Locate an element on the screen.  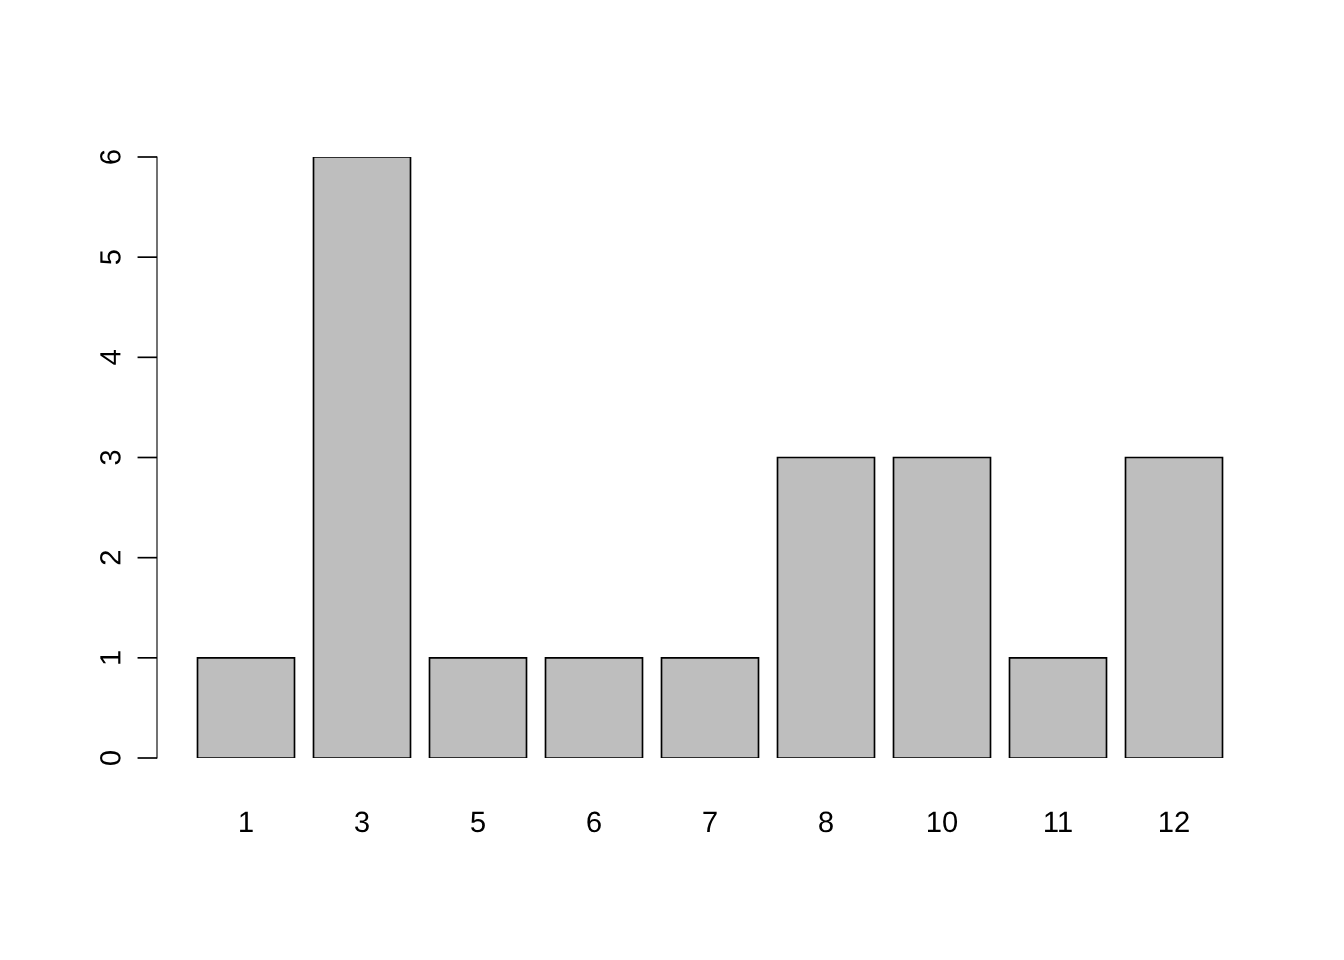
x-tick-label: 11 is located at coordinates (1058, 821).